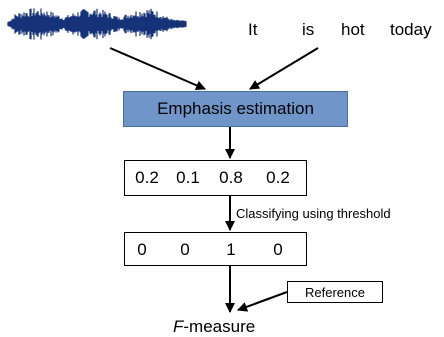 The image size is (444, 337). What do you see at coordinates (215, 178) in the screenshot?
I see `scores-box: 0.2 0.1 0.8 0.2` at bounding box center [215, 178].